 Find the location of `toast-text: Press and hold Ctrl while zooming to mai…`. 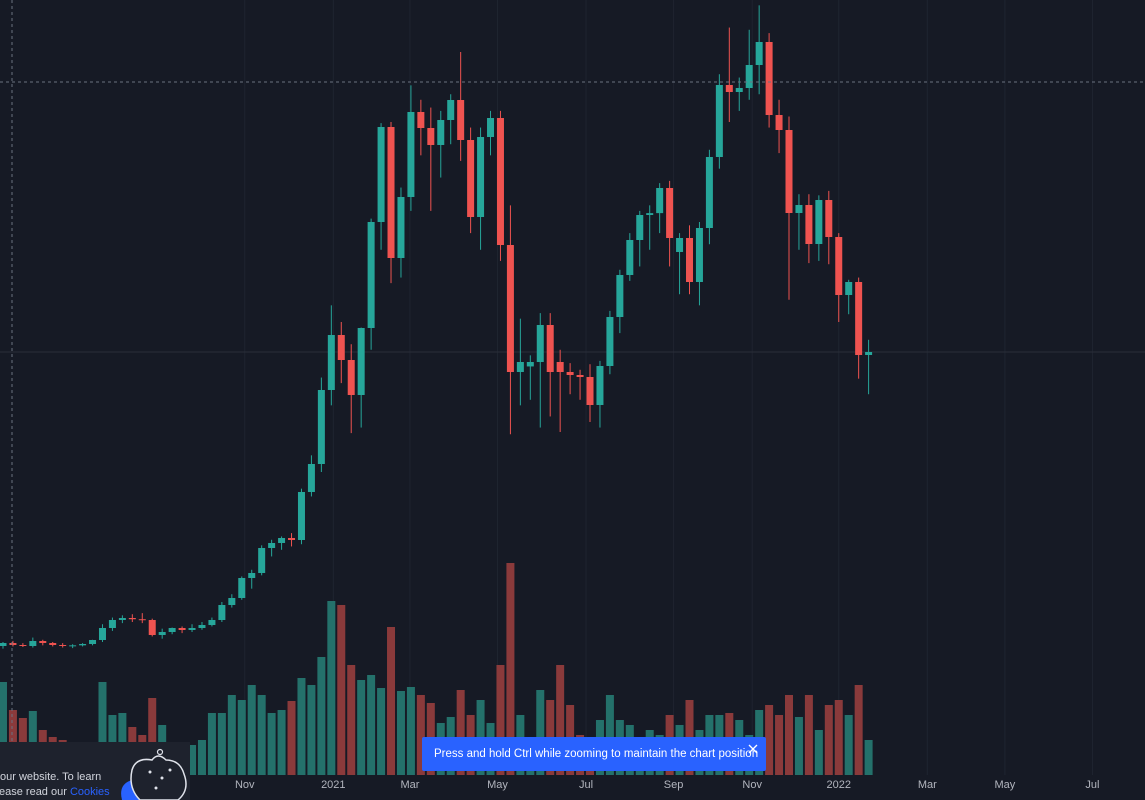

toast-text: Press and hold Ctrl while zooming to mai… is located at coordinates (596, 754).